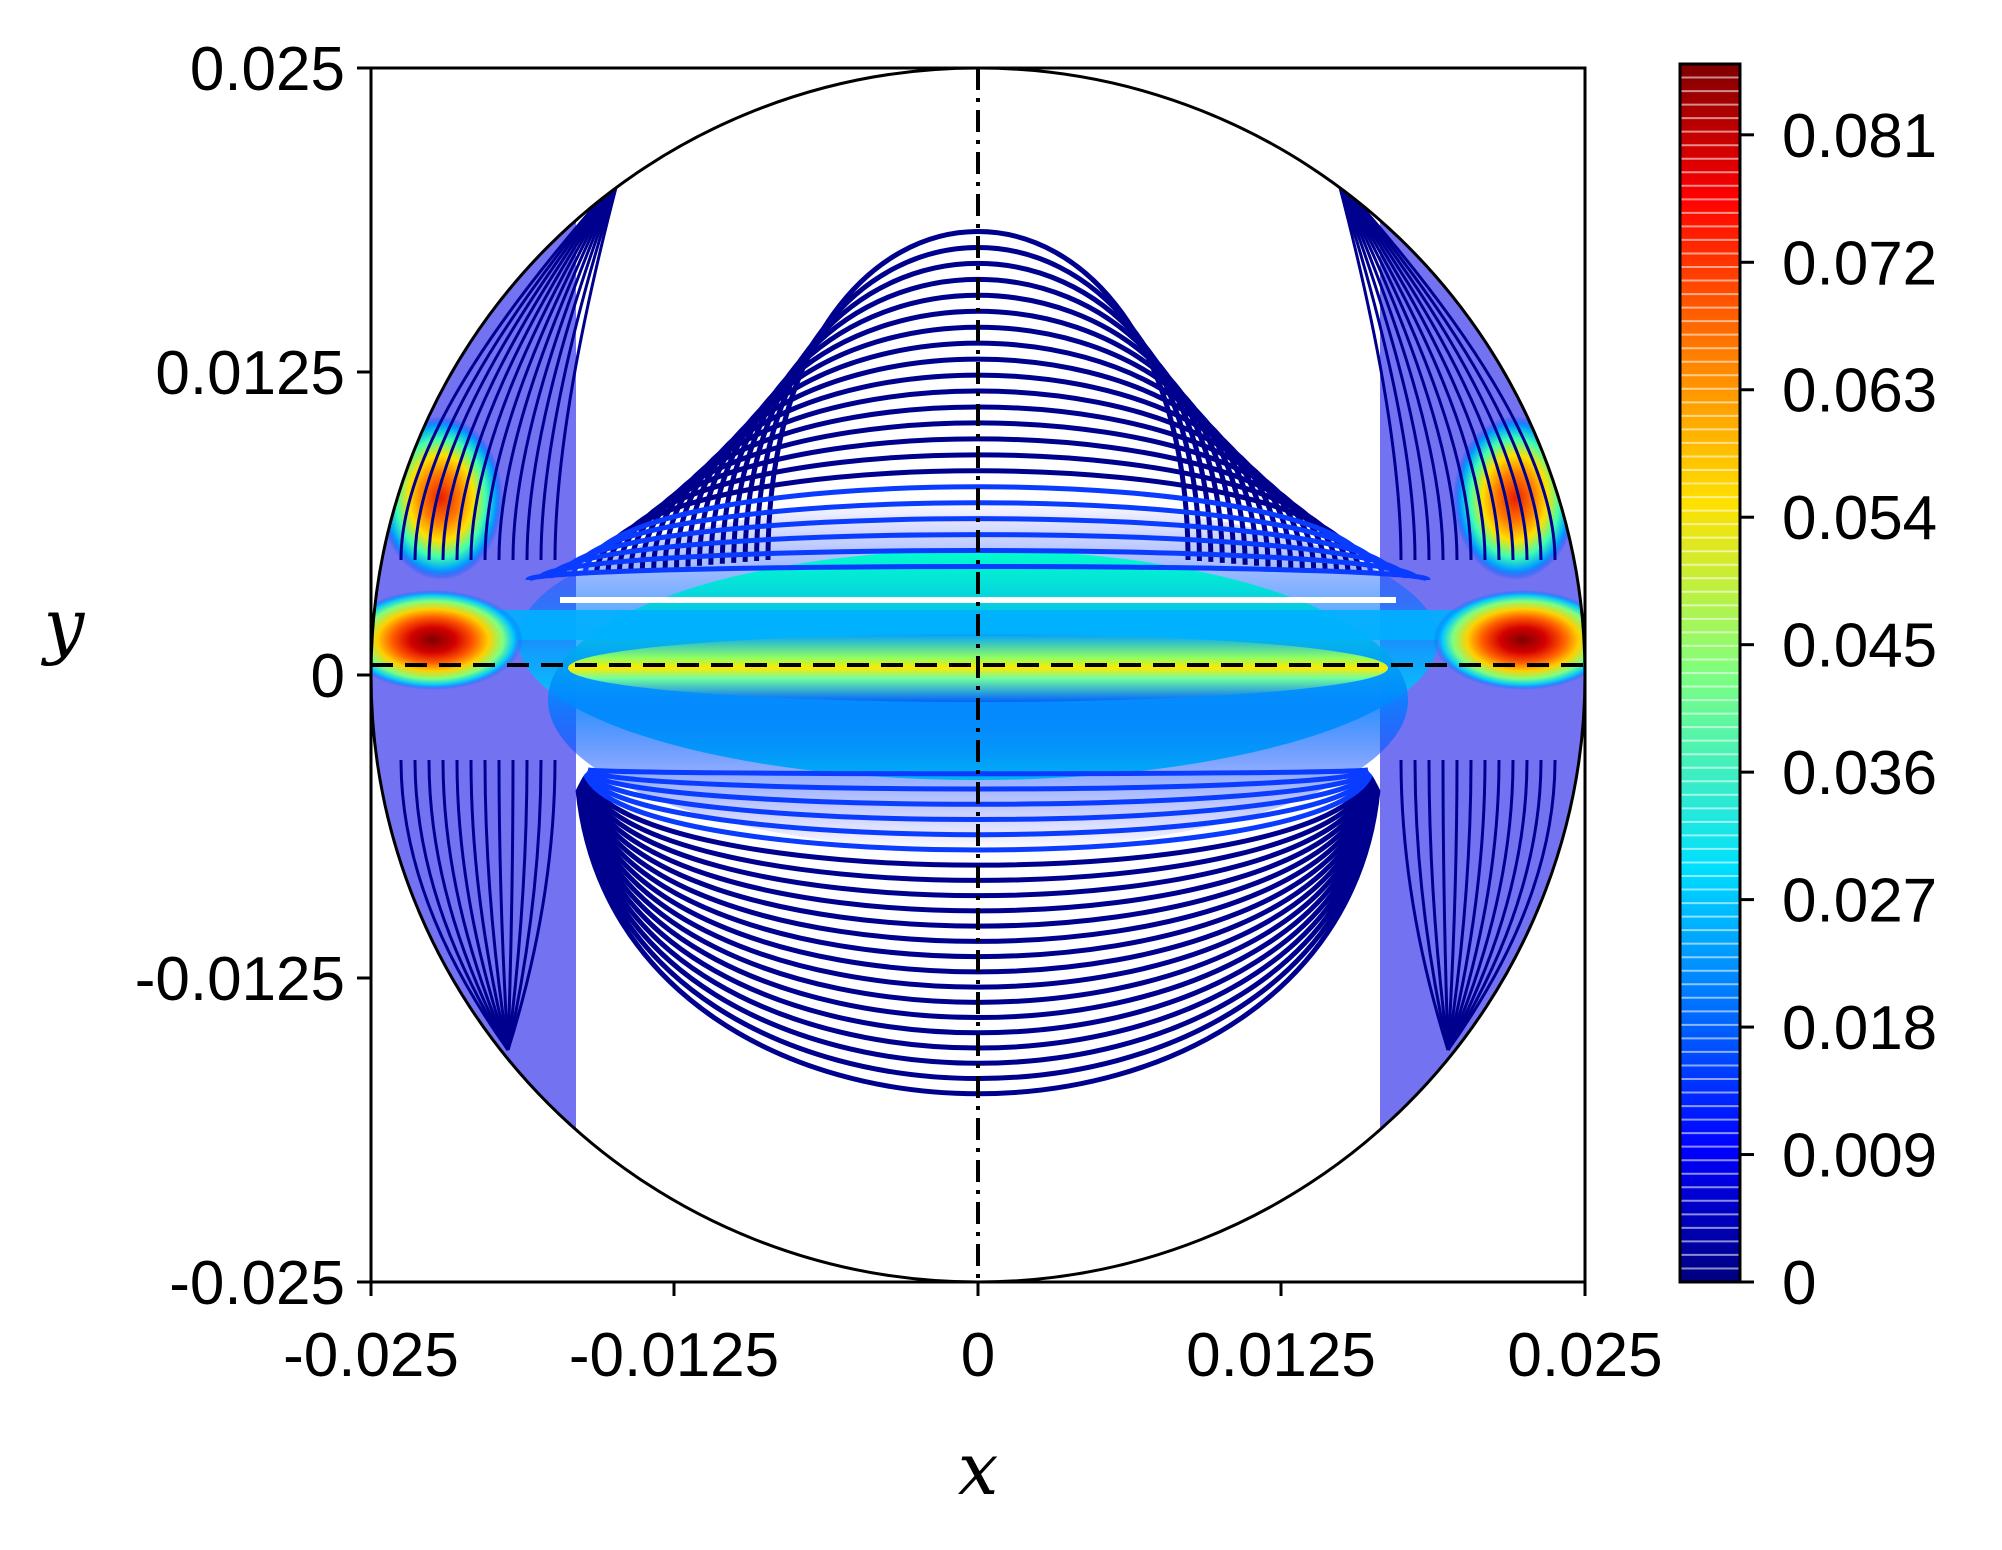 The height and width of the screenshot is (1550, 2002). What do you see at coordinates (257, 1283) in the screenshot?
I see `y-tick-label: -0.025` at bounding box center [257, 1283].